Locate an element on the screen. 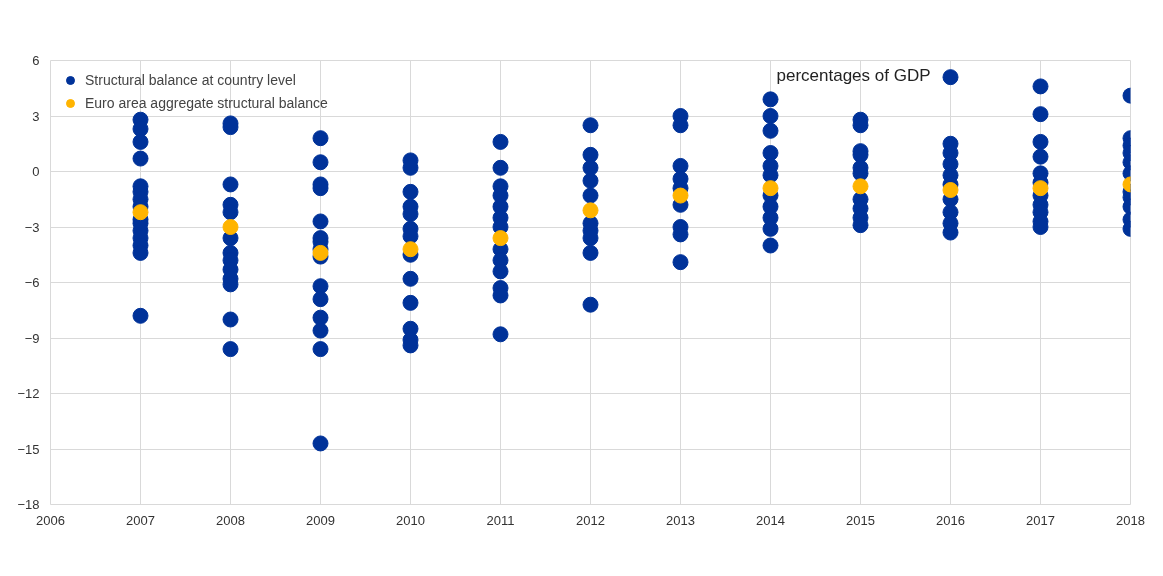 The width and height of the screenshot is (1163, 576). x-tick-label: 2014 is located at coordinates (770, 520).